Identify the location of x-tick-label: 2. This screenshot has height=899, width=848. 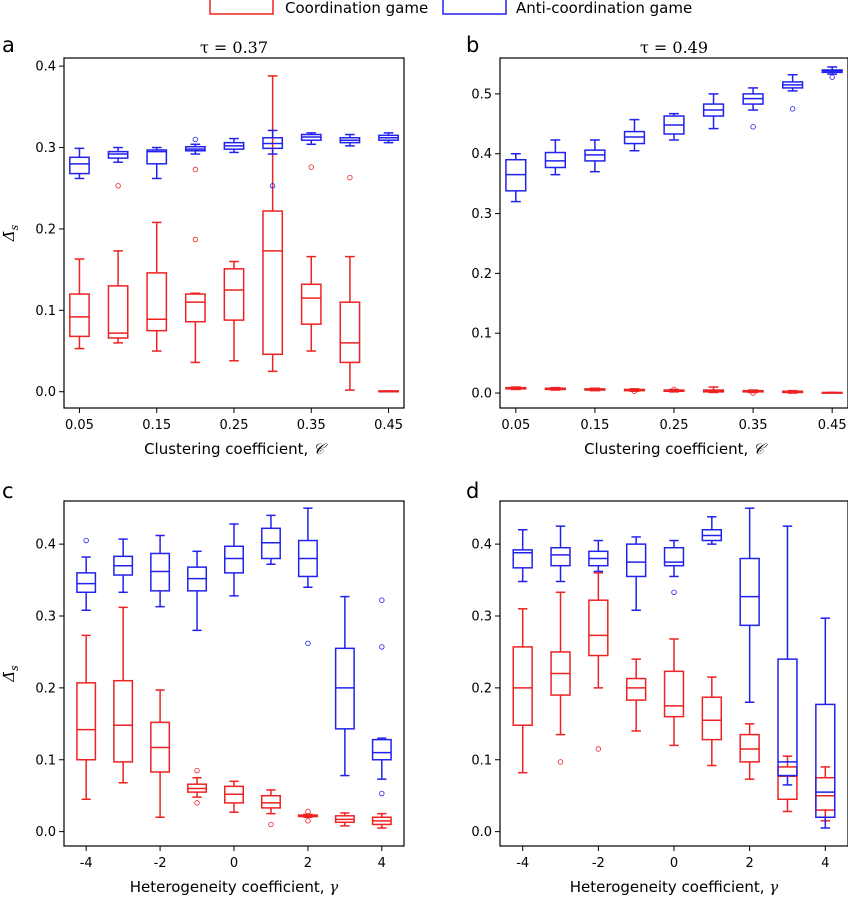
(750, 863).